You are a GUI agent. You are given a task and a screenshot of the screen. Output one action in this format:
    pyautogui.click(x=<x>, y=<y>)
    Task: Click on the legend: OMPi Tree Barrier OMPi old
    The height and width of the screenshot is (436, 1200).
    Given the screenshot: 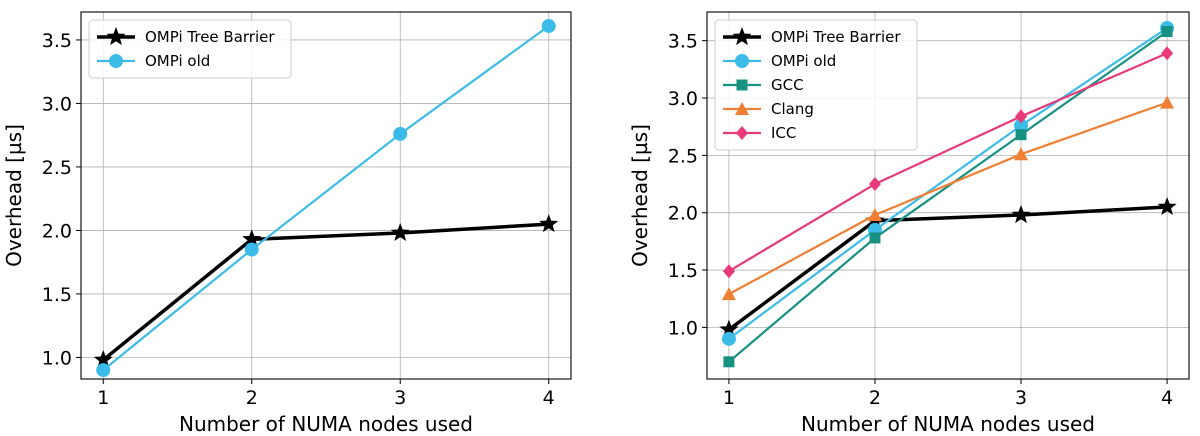 What is the action you would take?
    pyautogui.click(x=190, y=49)
    